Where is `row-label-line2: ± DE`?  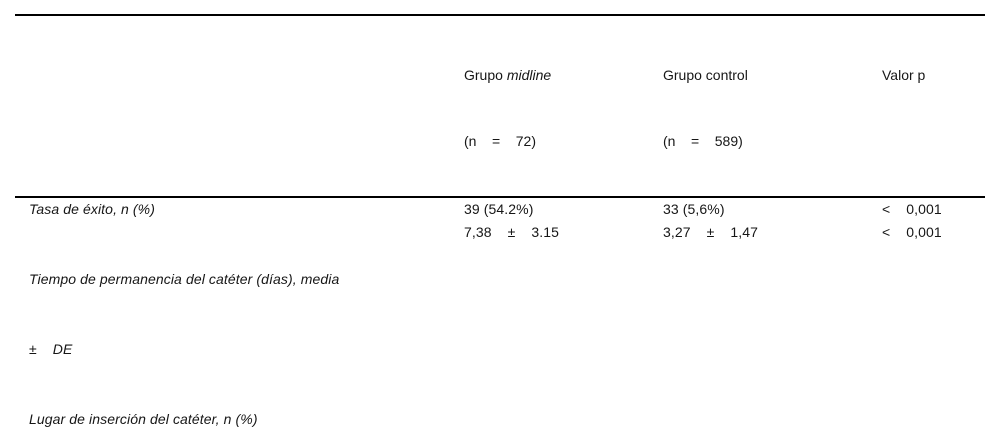 row-label-line2: ± DE is located at coordinates (51, 348).